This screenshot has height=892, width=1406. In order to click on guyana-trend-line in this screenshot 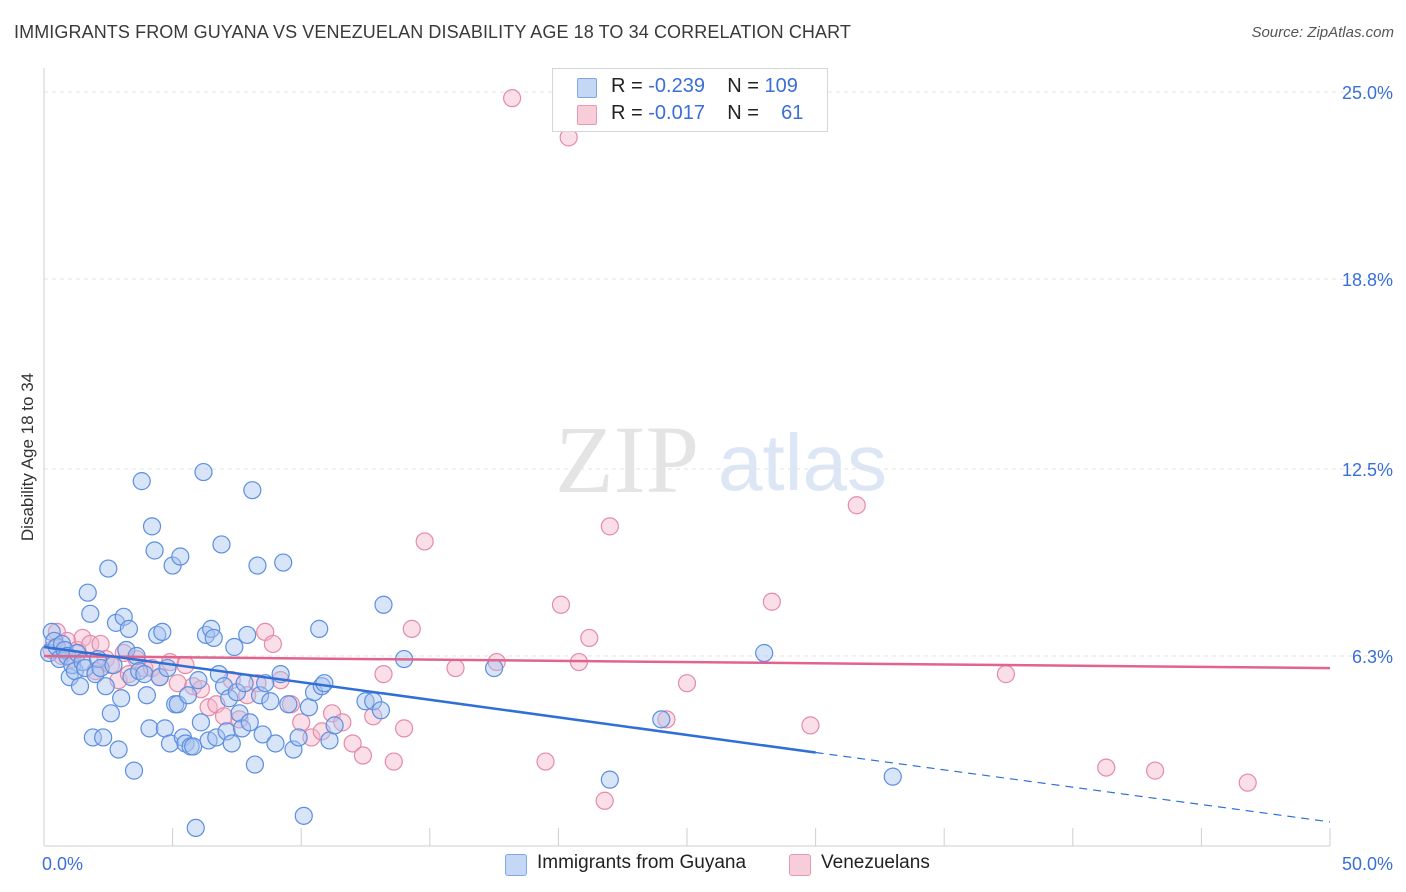, I will do `click(429, 699)`.